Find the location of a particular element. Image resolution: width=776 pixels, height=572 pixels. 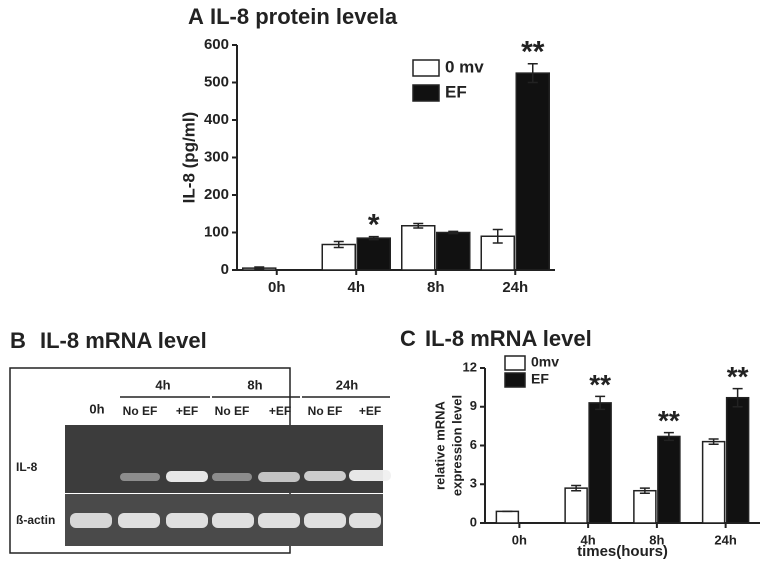

y-tick-label: 600 is located at coordinates (216, 44).